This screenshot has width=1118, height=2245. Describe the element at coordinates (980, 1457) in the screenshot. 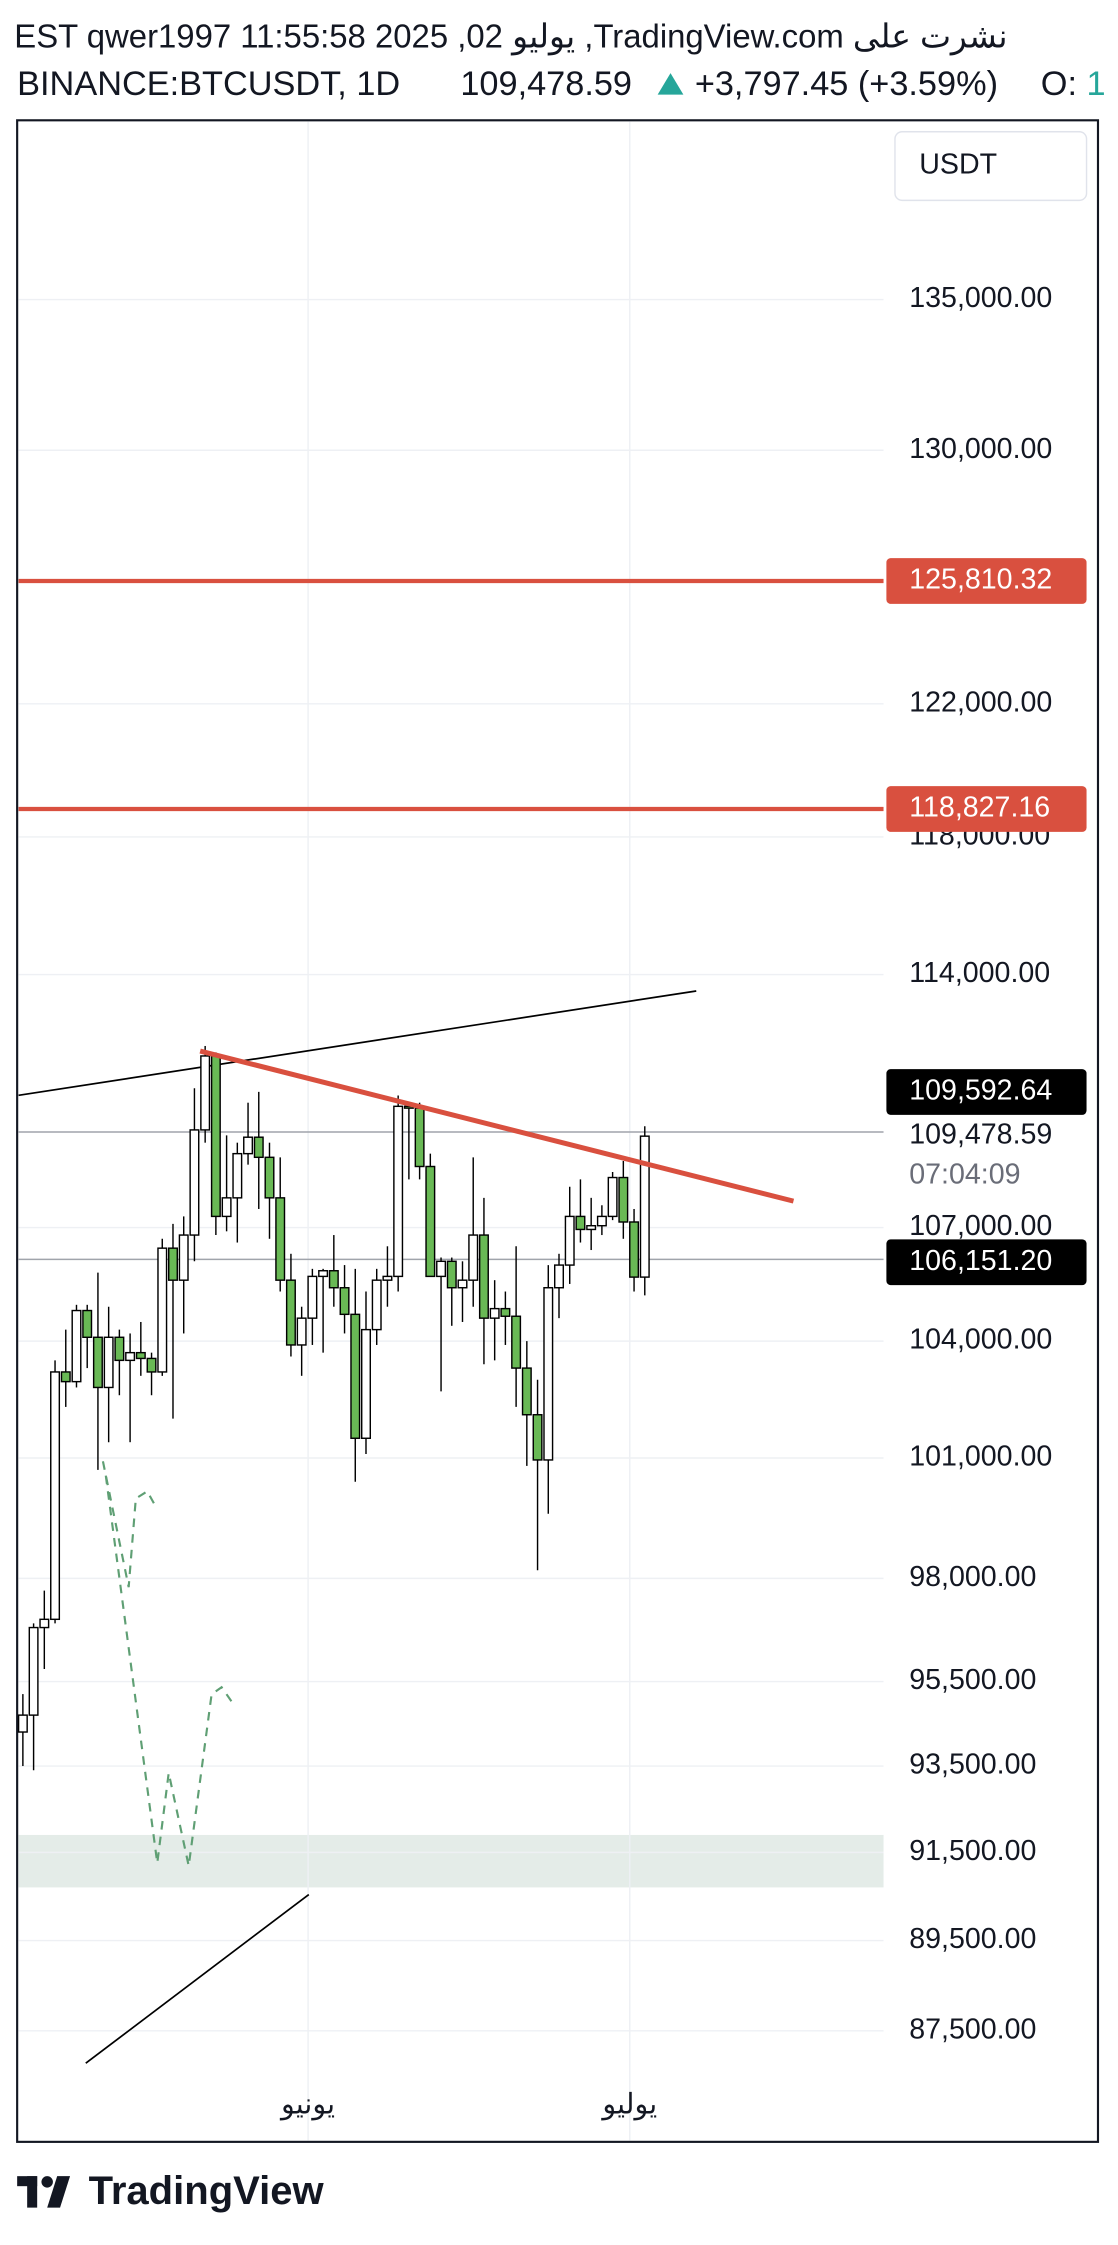

I see `y-tick-label: 101,000.00` at that location.